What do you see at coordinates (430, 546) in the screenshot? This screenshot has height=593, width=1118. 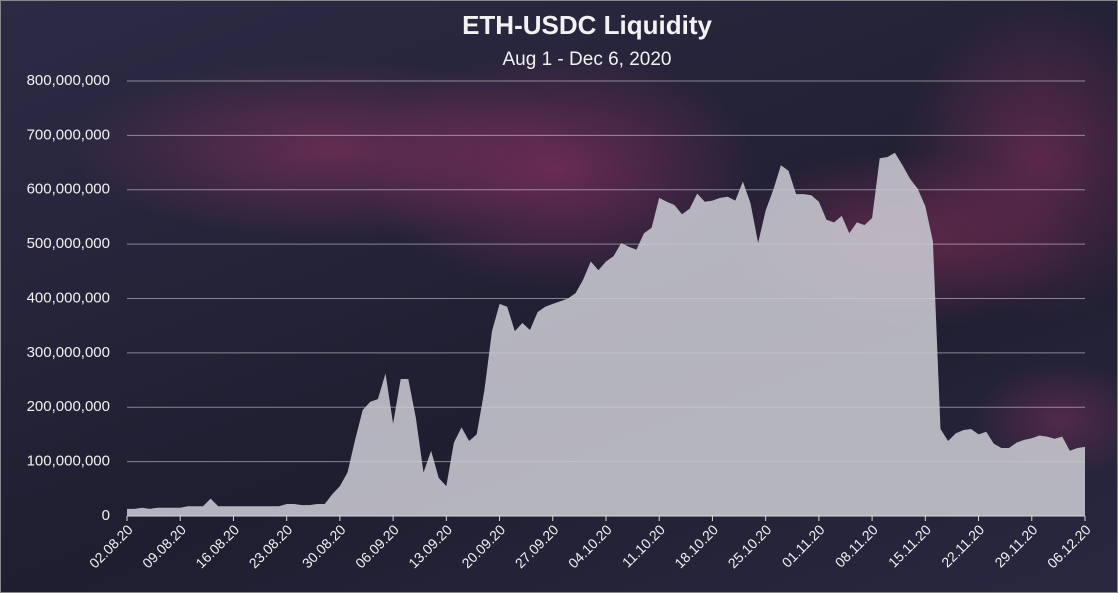 I see `x-tick-label: 13.09.20` at bounding box center [430, 546].